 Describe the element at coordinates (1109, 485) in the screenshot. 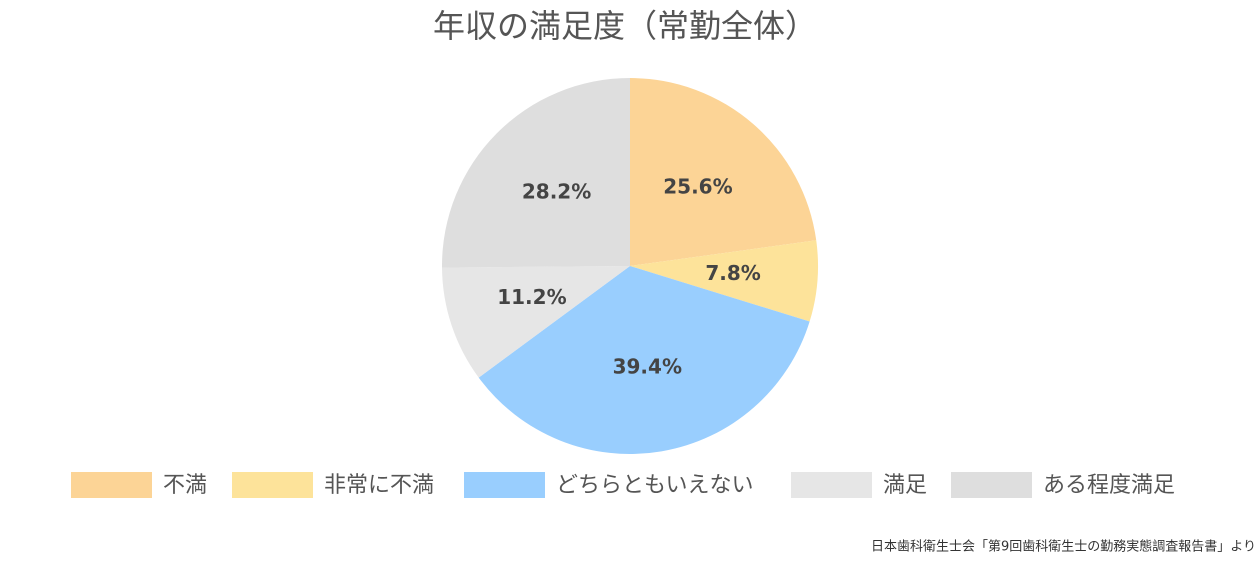

I see `legend-label: ある程度満足` at that location.